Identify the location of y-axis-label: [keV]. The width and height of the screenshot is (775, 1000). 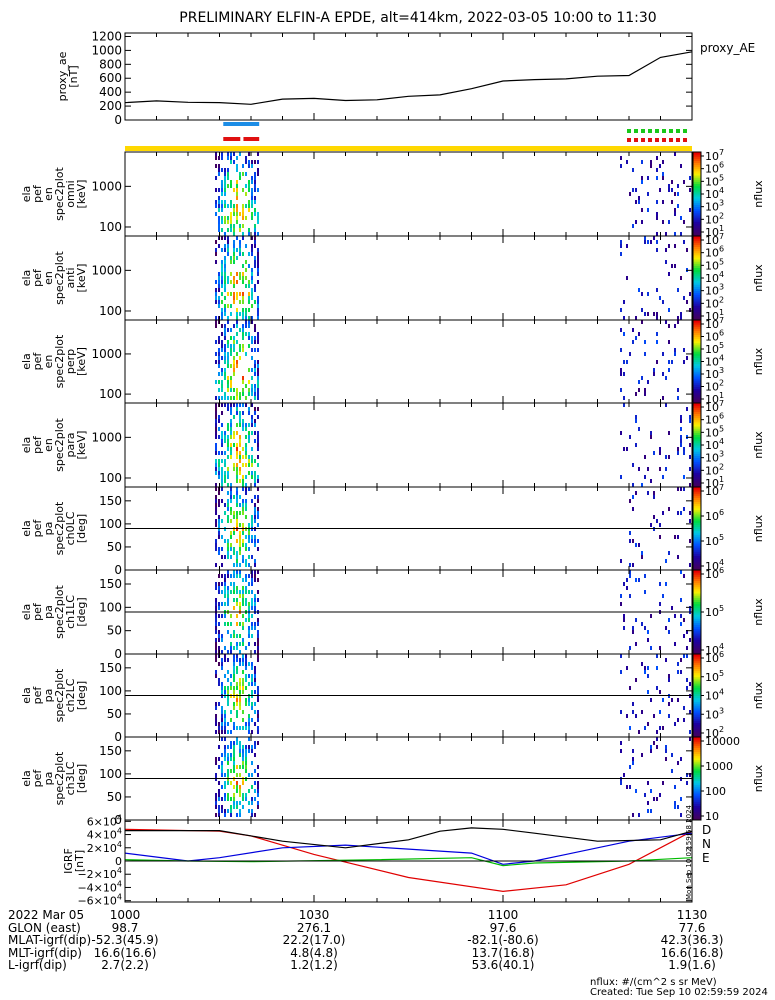
(81, 361).